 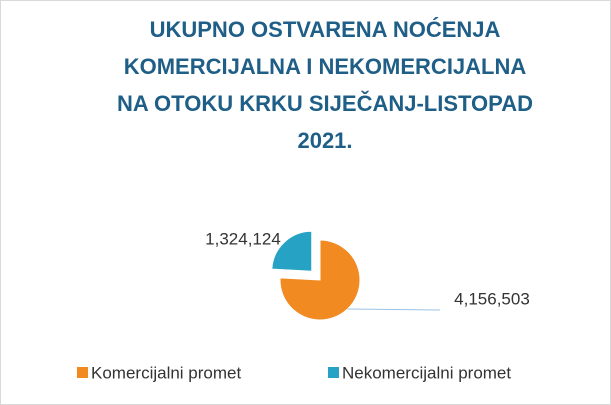 What do you see at coordinates (325, 29) in the screenshot?
I see `chart-title: UKUPNO OSTVARENA NOĆENJA` at bounding box center [325, 29].